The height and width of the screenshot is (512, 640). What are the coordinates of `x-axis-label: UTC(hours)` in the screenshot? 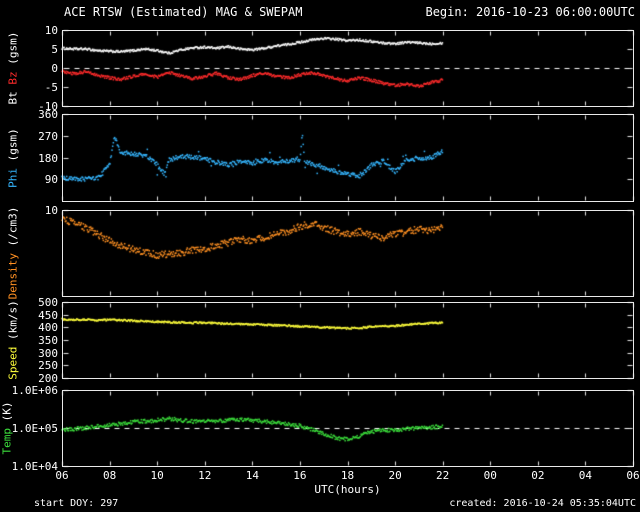 It's located at (347, 489).